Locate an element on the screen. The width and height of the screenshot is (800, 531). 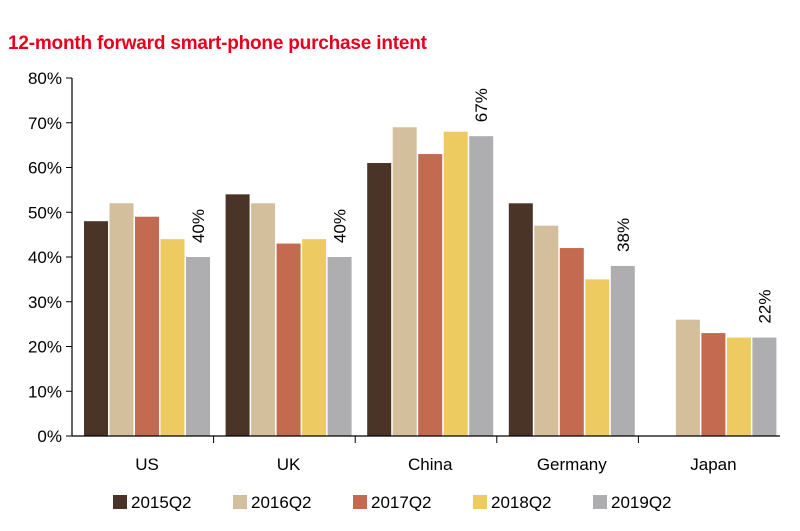
bar-2018Q2-US is located at coordinates (172, 337).